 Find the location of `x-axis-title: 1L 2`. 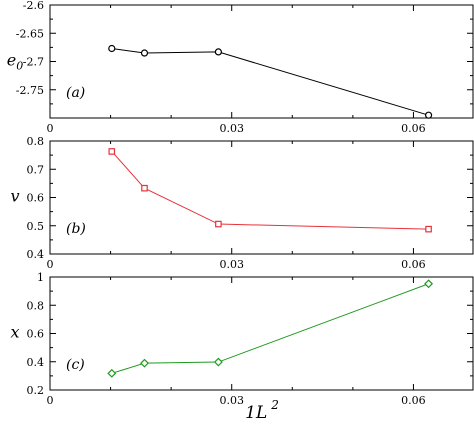

x-axis-title: 1L 2 is located at coordinates (262, 410).